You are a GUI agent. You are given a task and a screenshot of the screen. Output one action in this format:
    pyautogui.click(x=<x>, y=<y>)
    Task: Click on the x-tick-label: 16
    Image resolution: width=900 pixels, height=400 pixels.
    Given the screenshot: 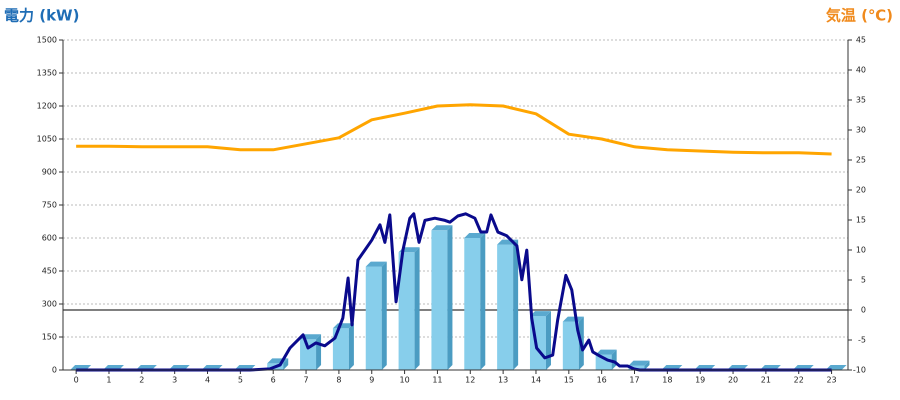 What is the action you would take?
    pyautogui.click(x=602, y=380)
    